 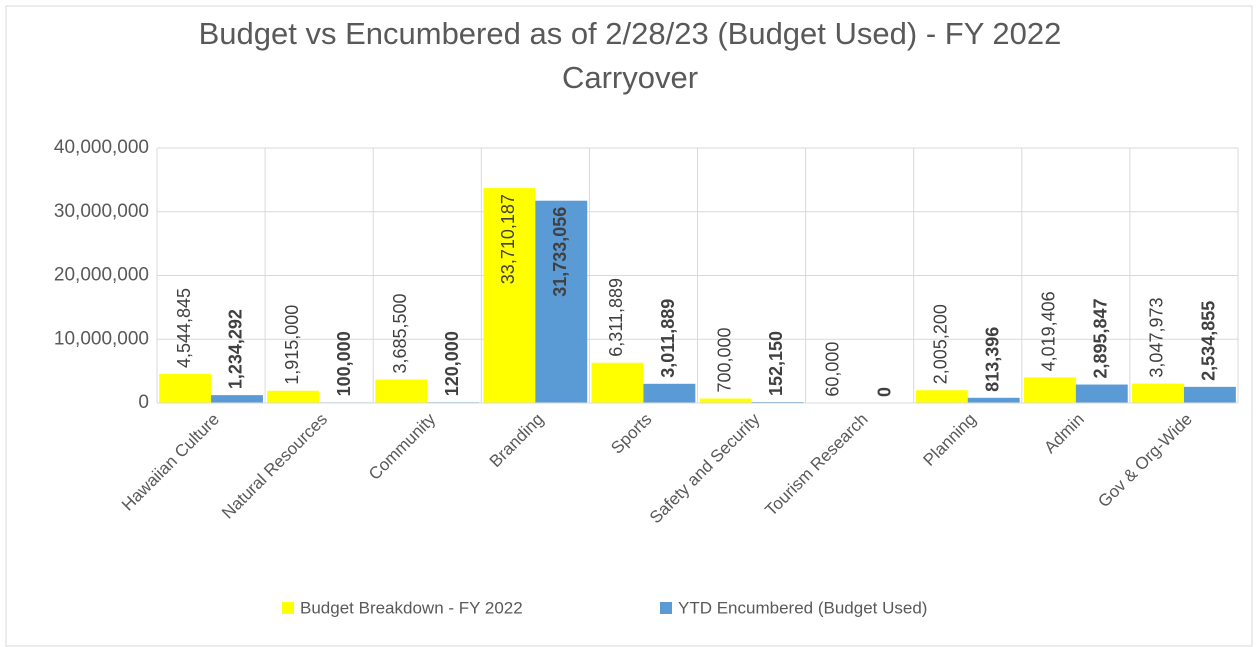 I want to click on data-label: 152,150, so click(x=776, y=363).